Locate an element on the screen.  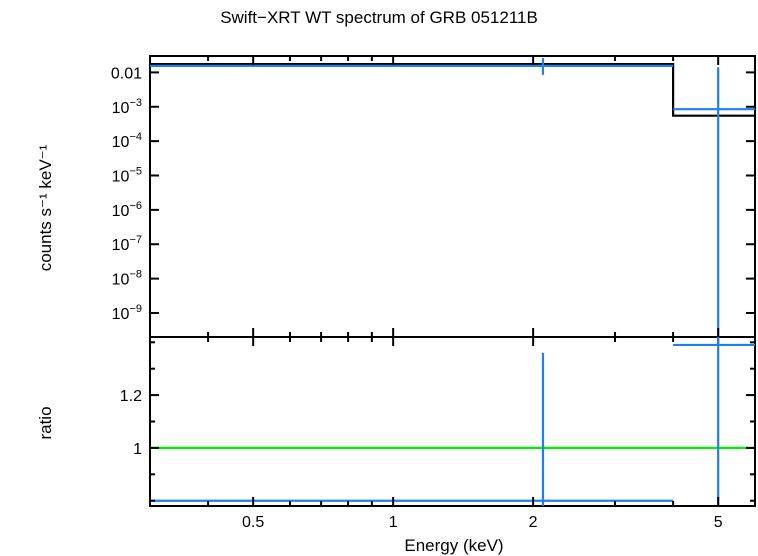
top-y-axis-label: counts s⁻¹ keV⁻¹ is located at coordinates (45, 207).